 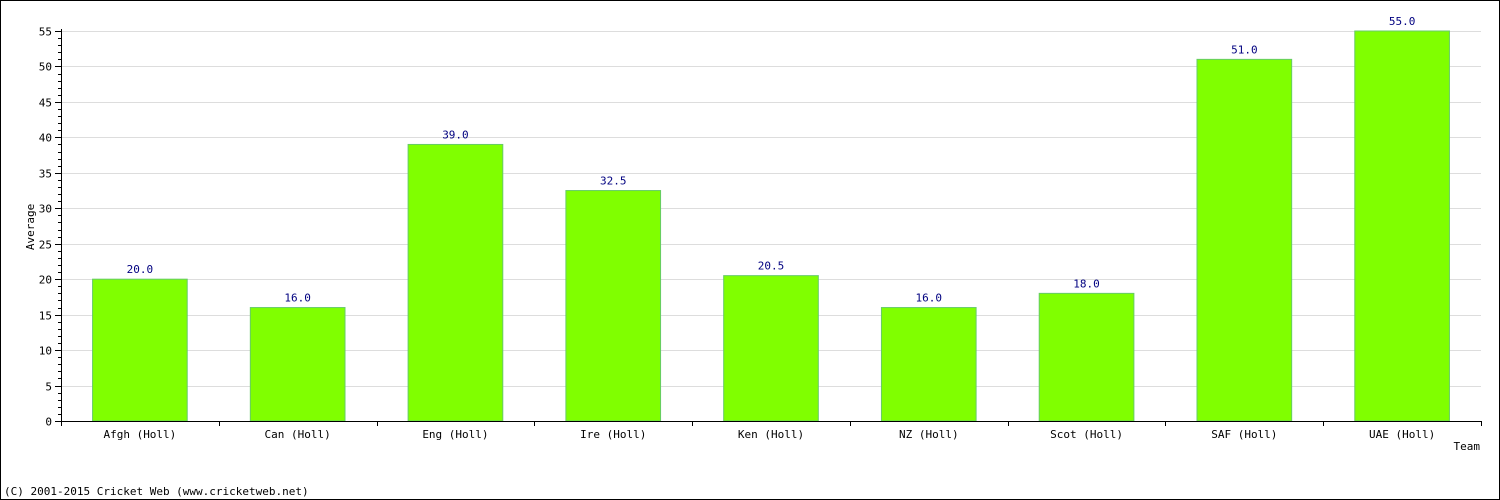 I want to click on x-tick-label: Ire (Holl), so click(x=613, y=434).